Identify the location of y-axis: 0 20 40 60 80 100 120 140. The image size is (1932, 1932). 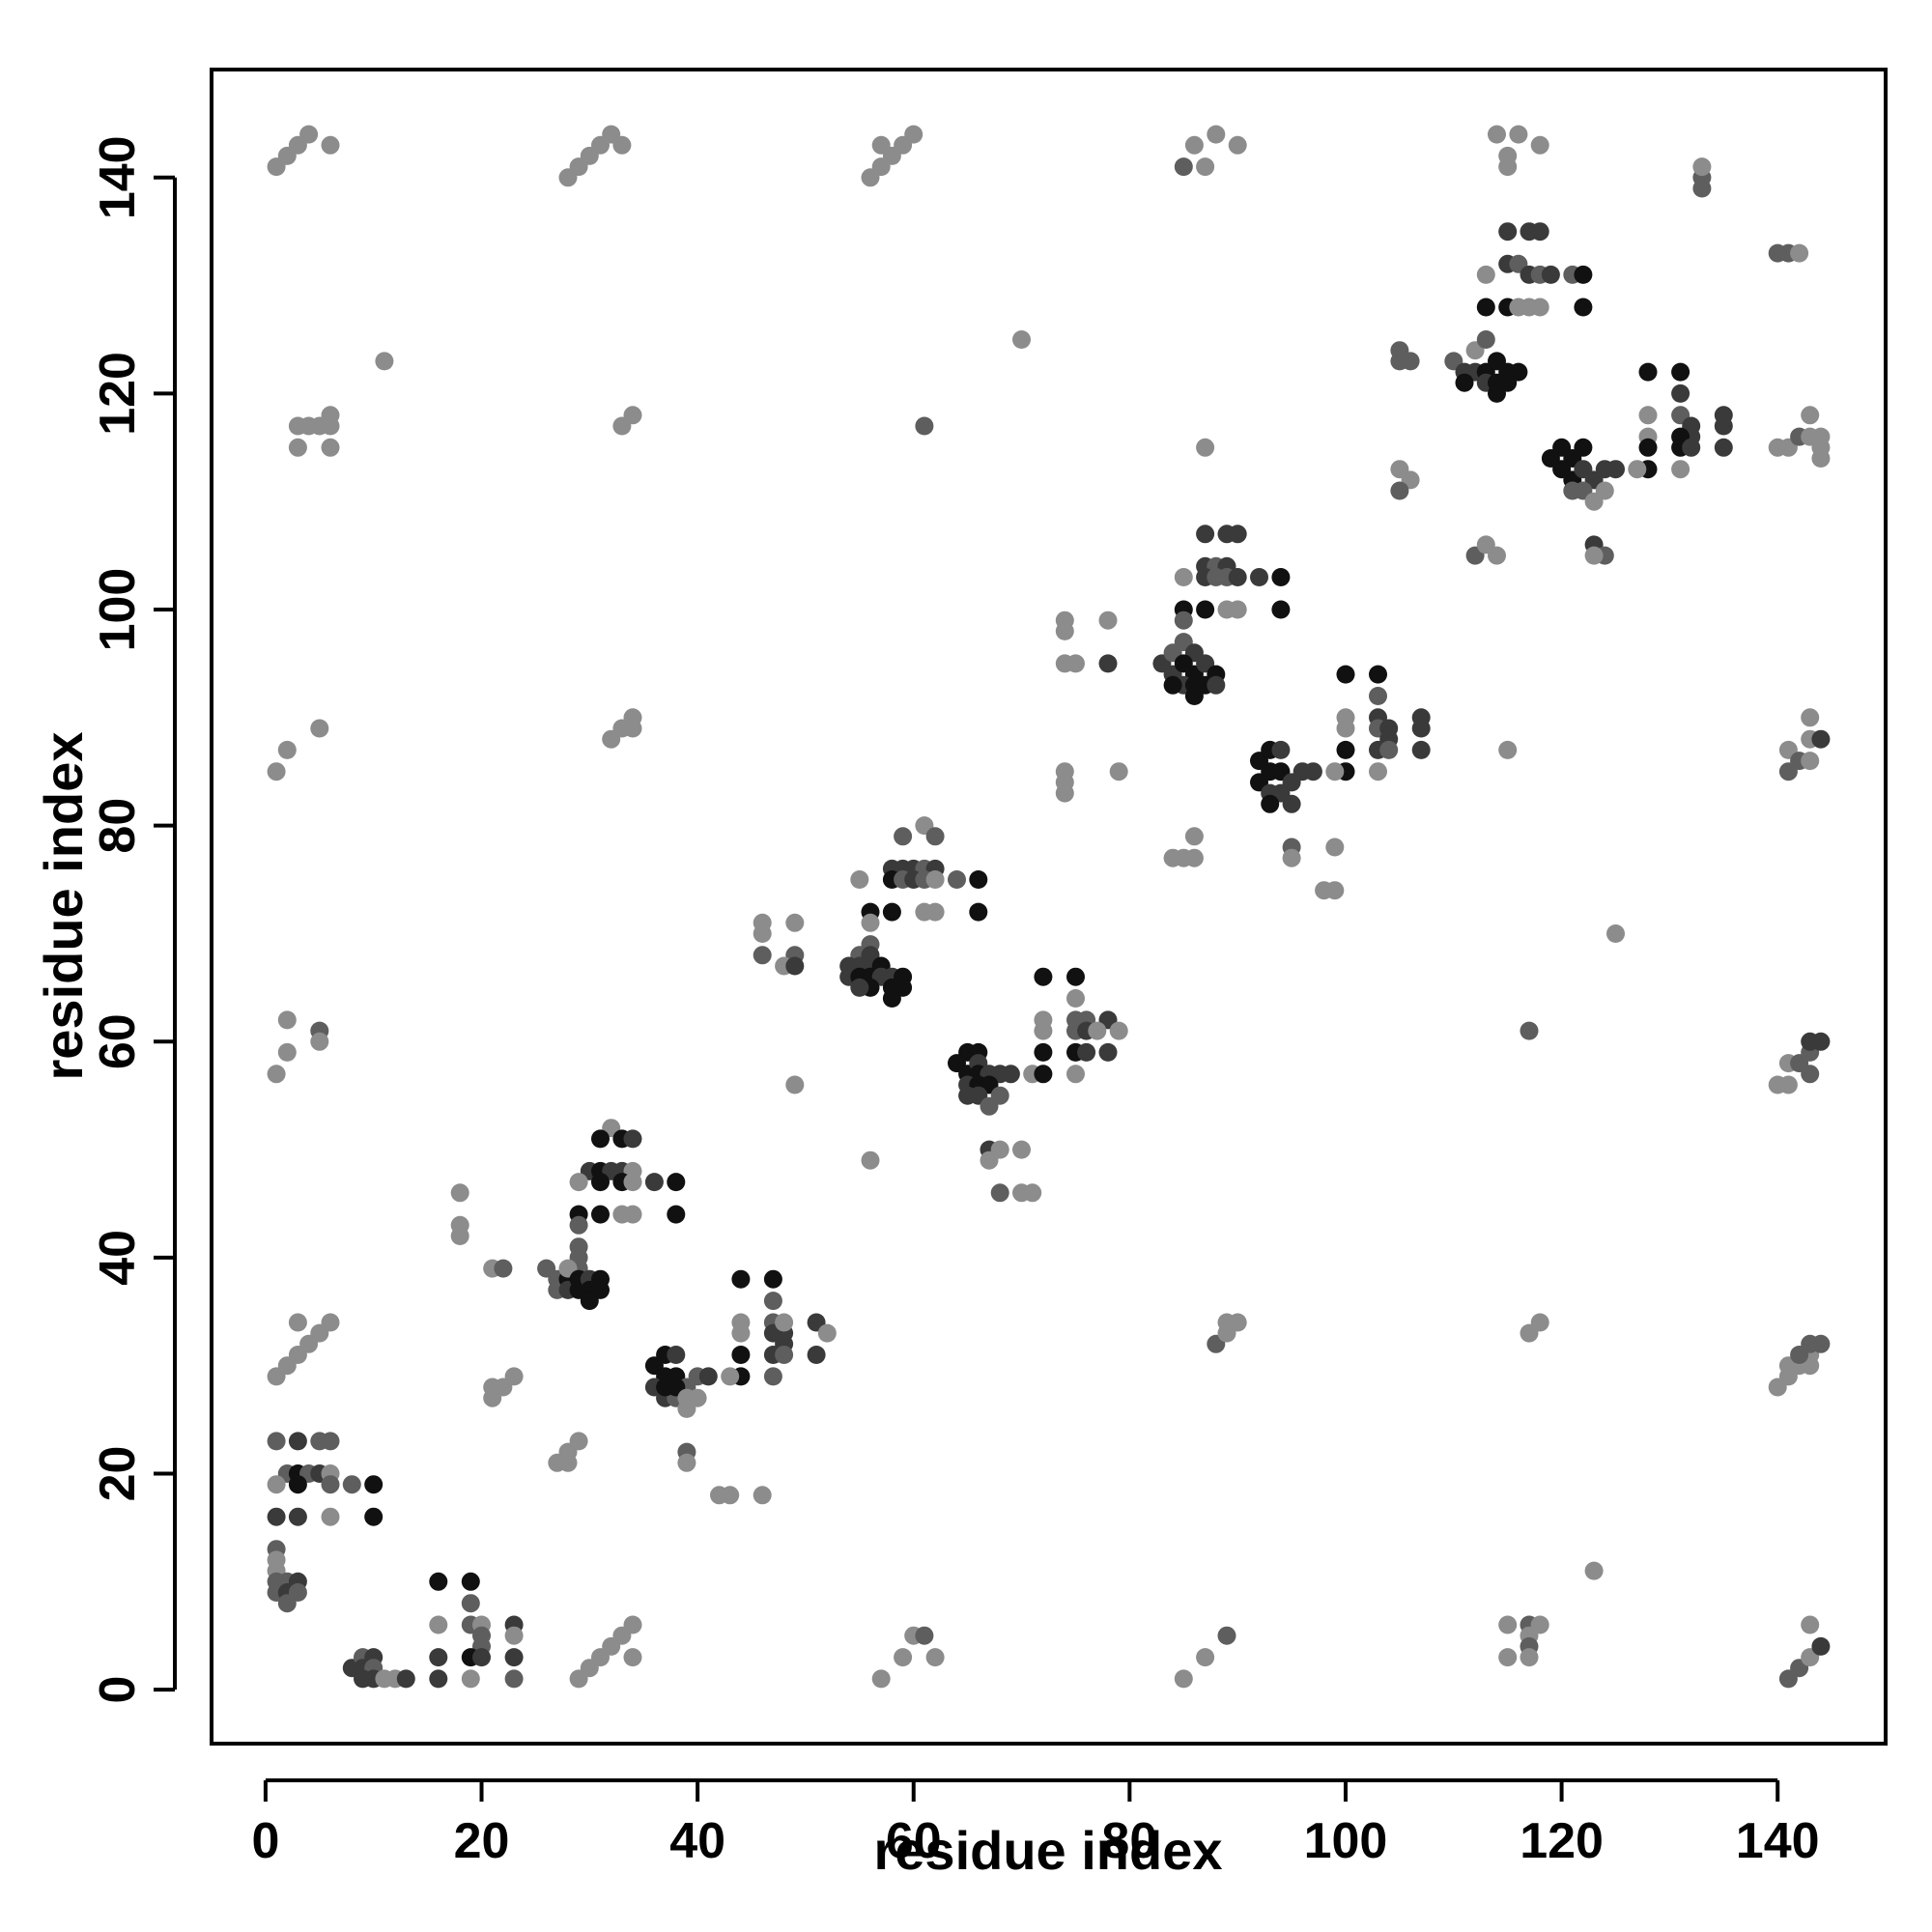
(133, 919).